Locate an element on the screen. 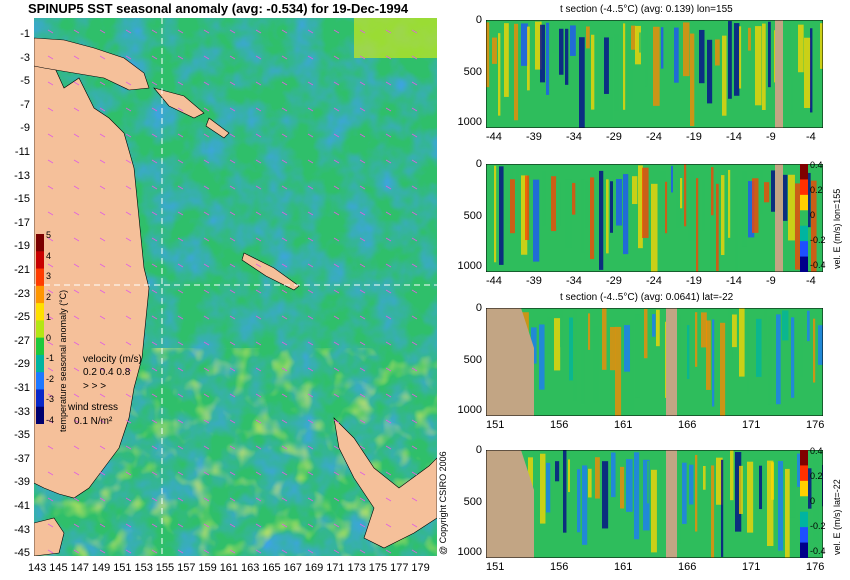 This screenshot has height=580, width=850. lon-tick-label: 155 is located at coordinates (165, 568).